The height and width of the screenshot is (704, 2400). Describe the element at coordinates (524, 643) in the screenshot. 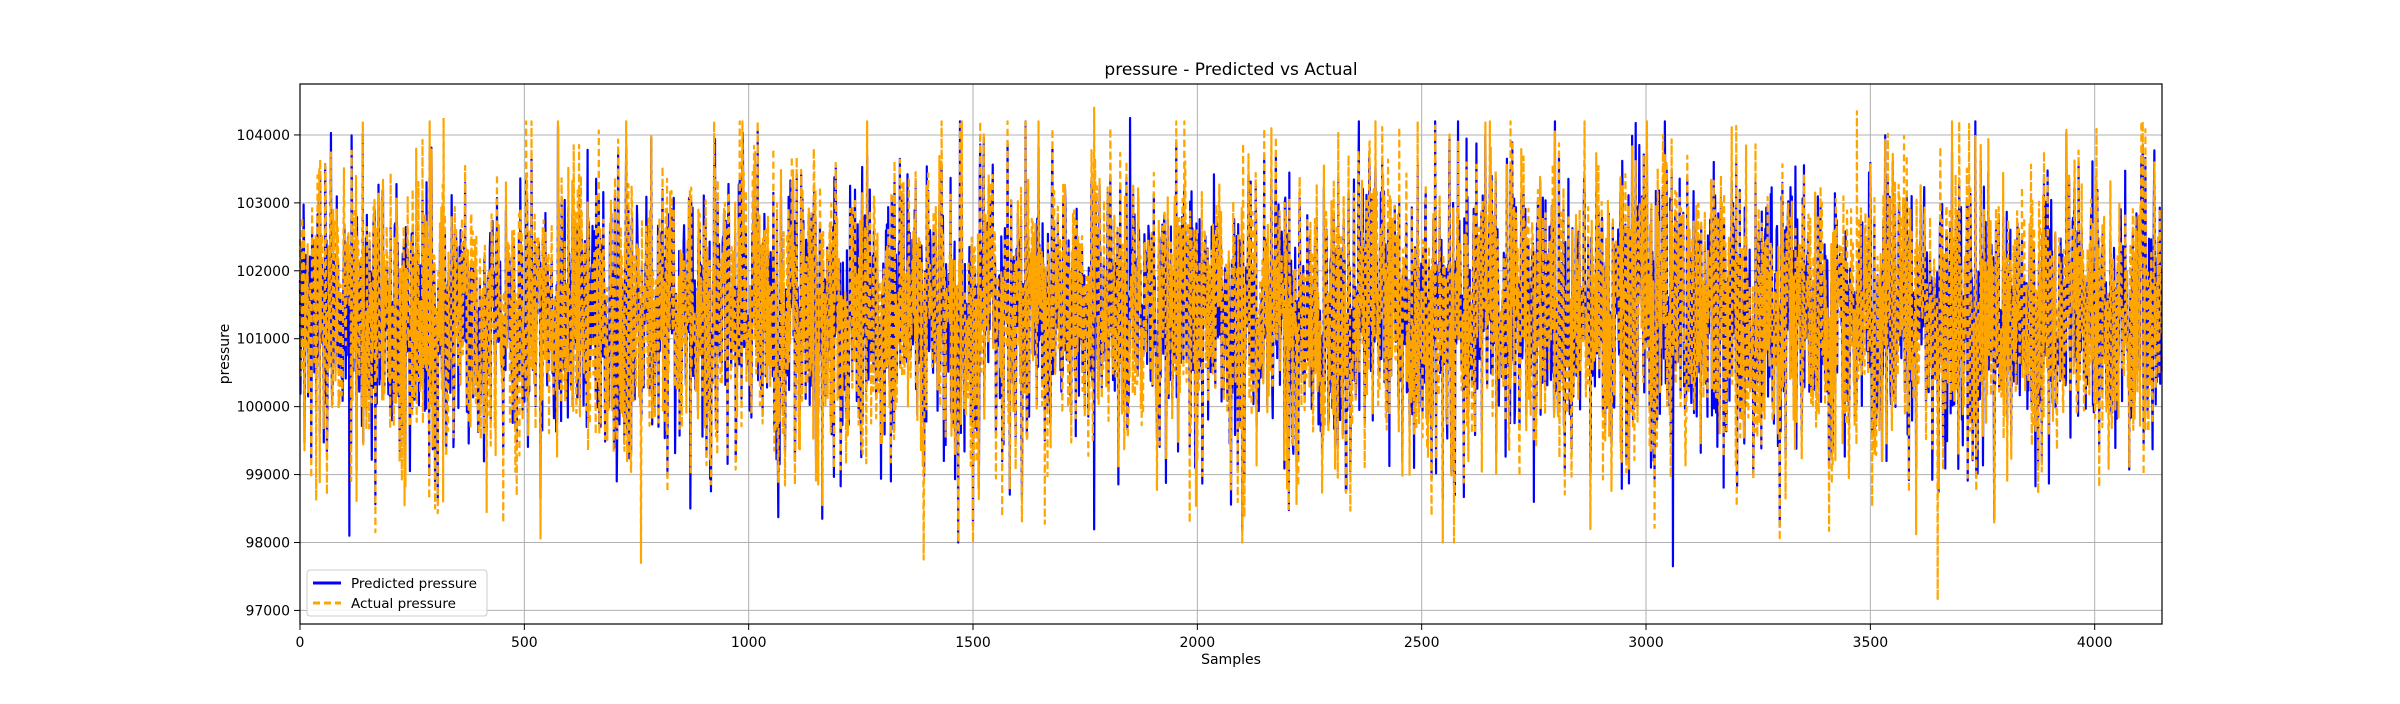

I see `x-tick-label: 500` at that location.